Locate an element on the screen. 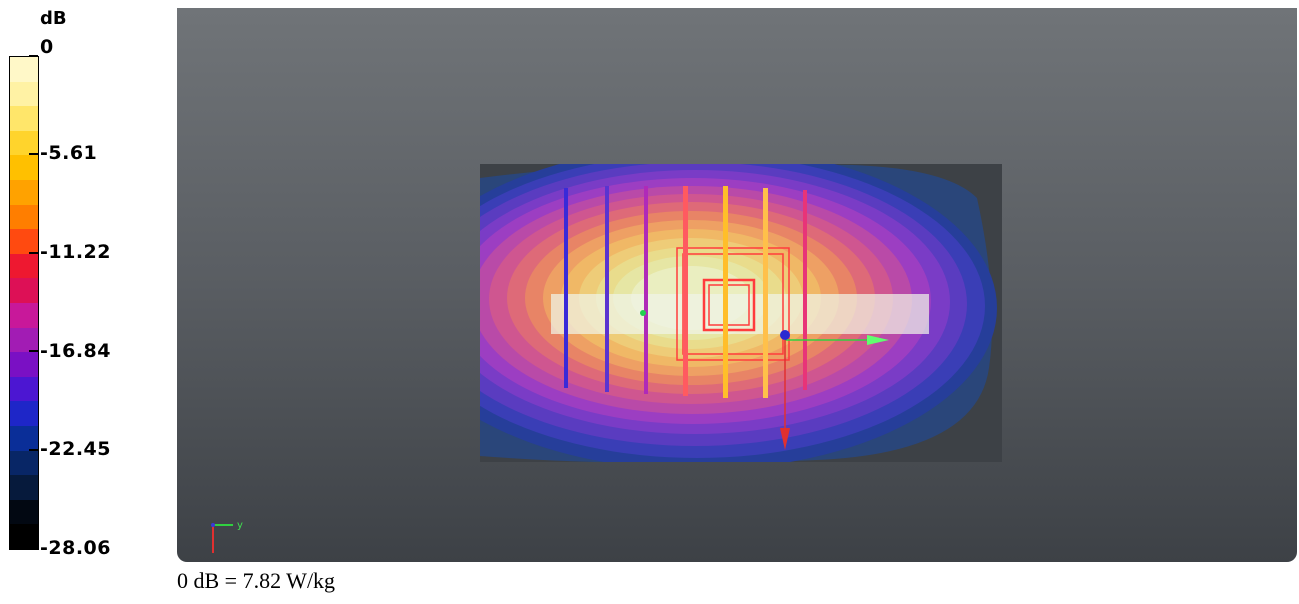 The image size is (1299, 604). triad-y-label: y is located at coordinates (240, 525).